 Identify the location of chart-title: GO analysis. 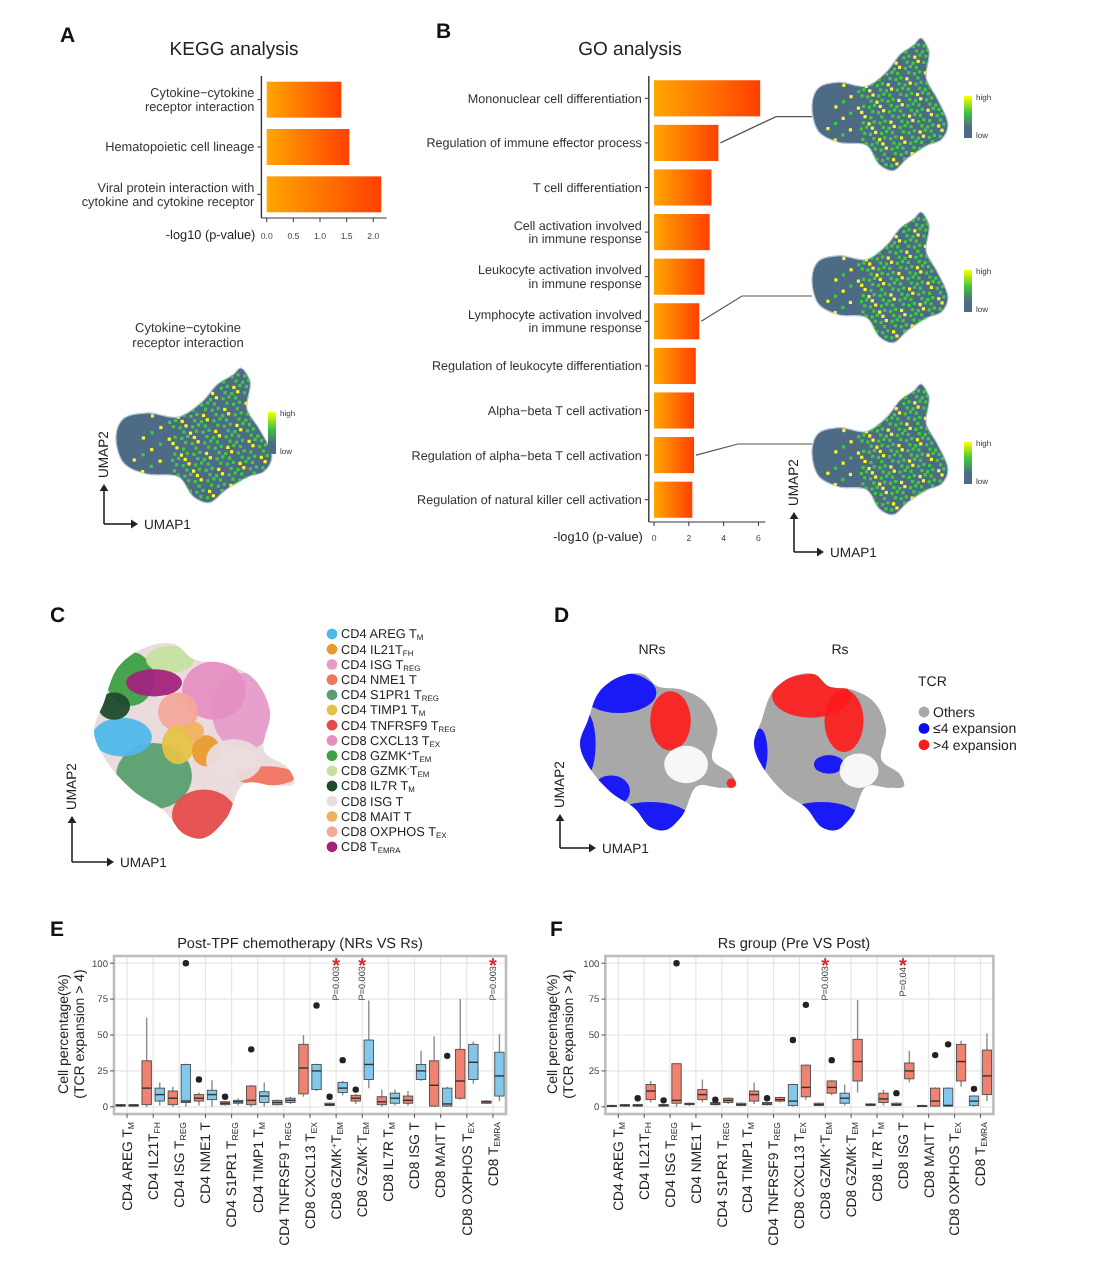
(630, 50).